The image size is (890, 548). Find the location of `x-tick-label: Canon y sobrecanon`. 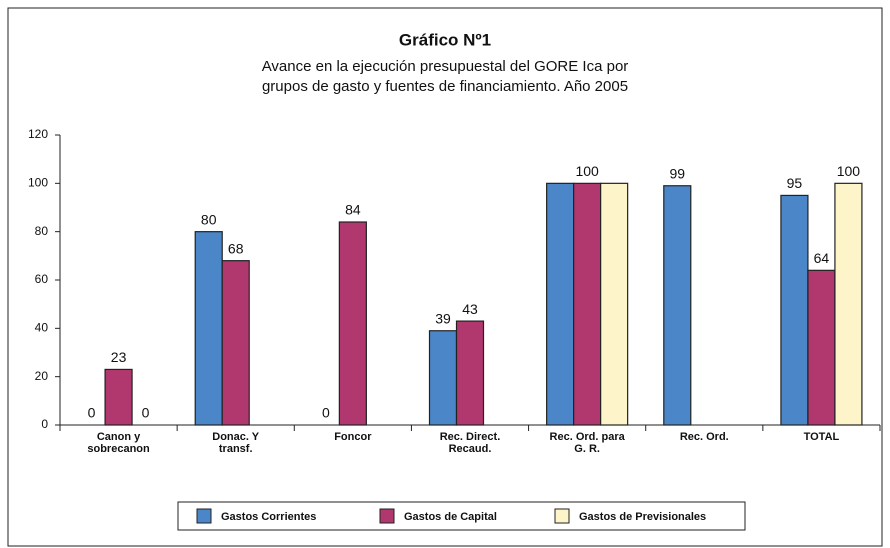

x-tick-label: Canon y sobrecanon is located at coordinates (118, 443).